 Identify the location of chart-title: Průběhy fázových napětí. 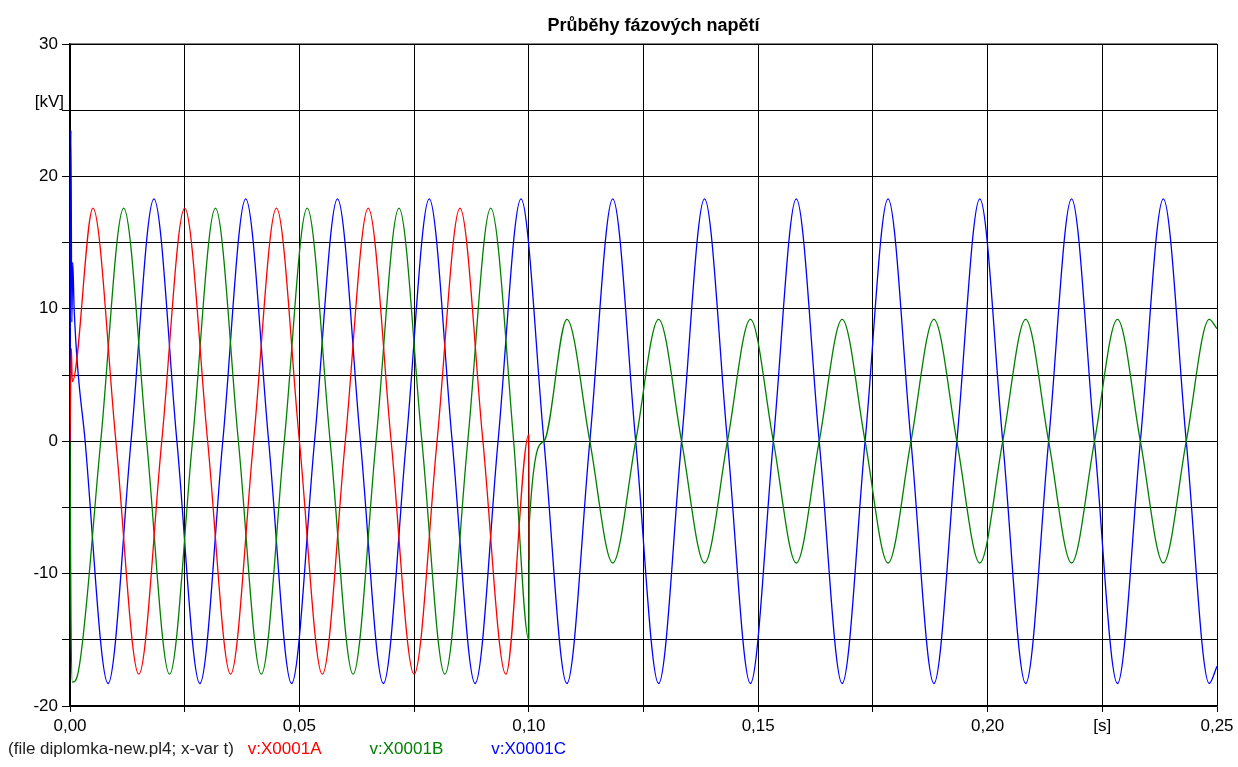
(654, 24).